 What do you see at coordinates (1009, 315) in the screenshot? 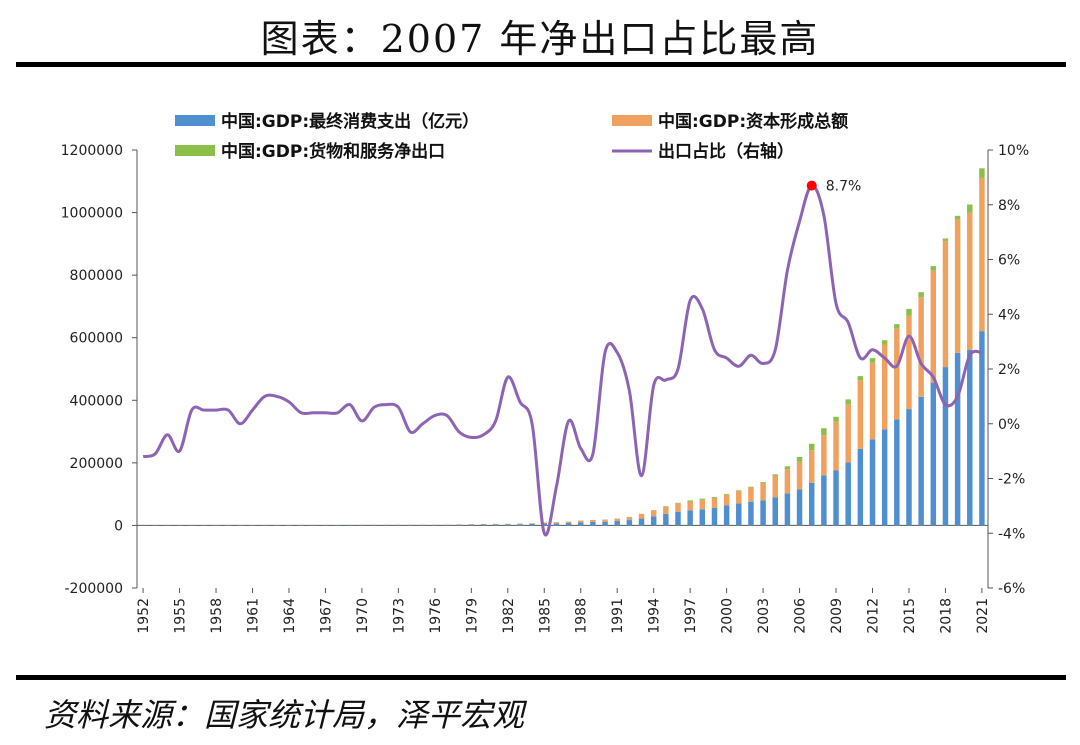
I see `right-axis-tick-label: 4%` at bounding box center [1009, 315].